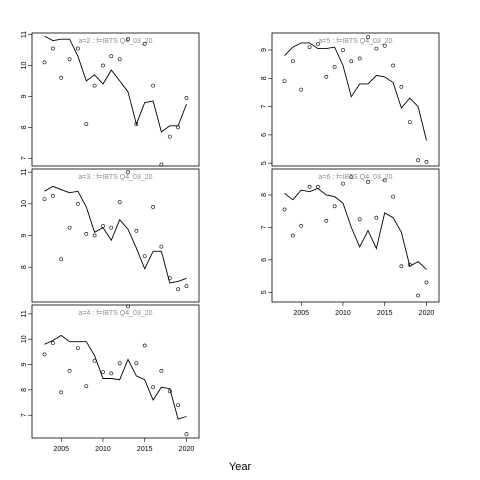 This screenshot has height=480, width=480. What do you see at coordinates (24, 204) in the screenshot?
I see `y-tick-label: 10` at bounding box center [24, 204].